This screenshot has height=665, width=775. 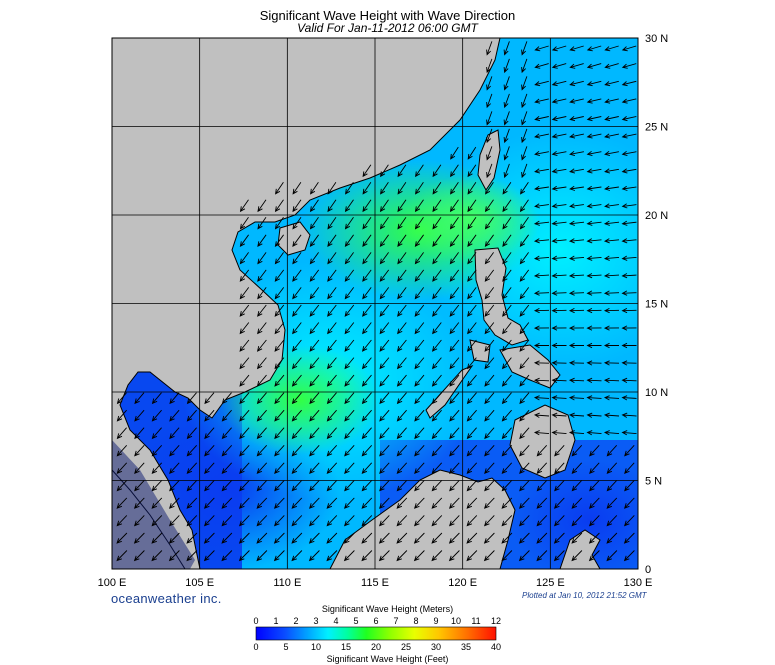 What do you see at coordinates (345, 647) in the screenshot?
I see `colorbar-feet-tick: 15` at bounding box center [345, 647].